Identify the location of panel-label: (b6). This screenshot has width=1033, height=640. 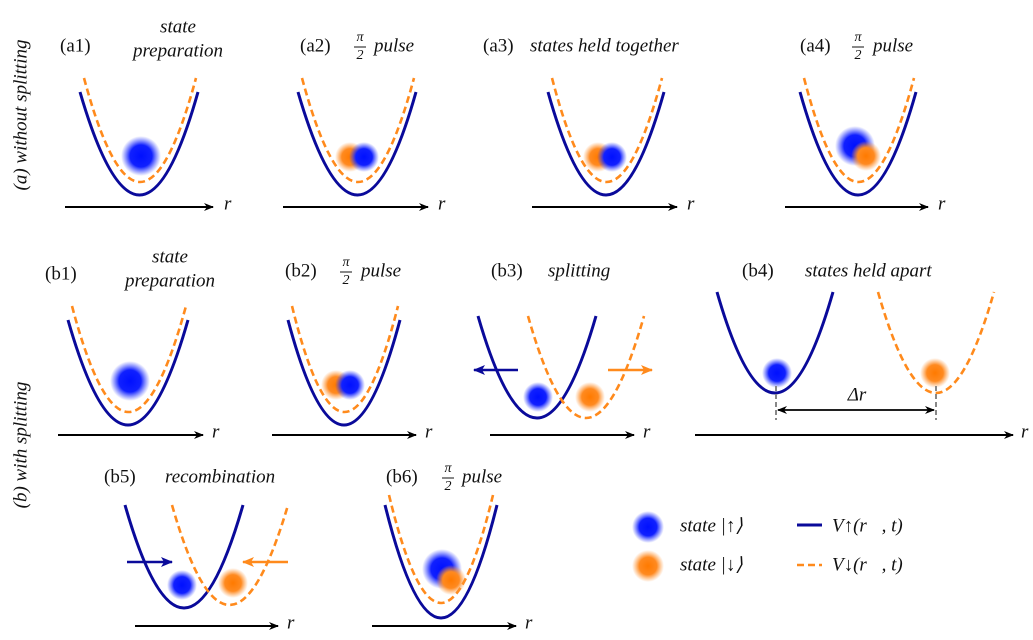
(402, 476).